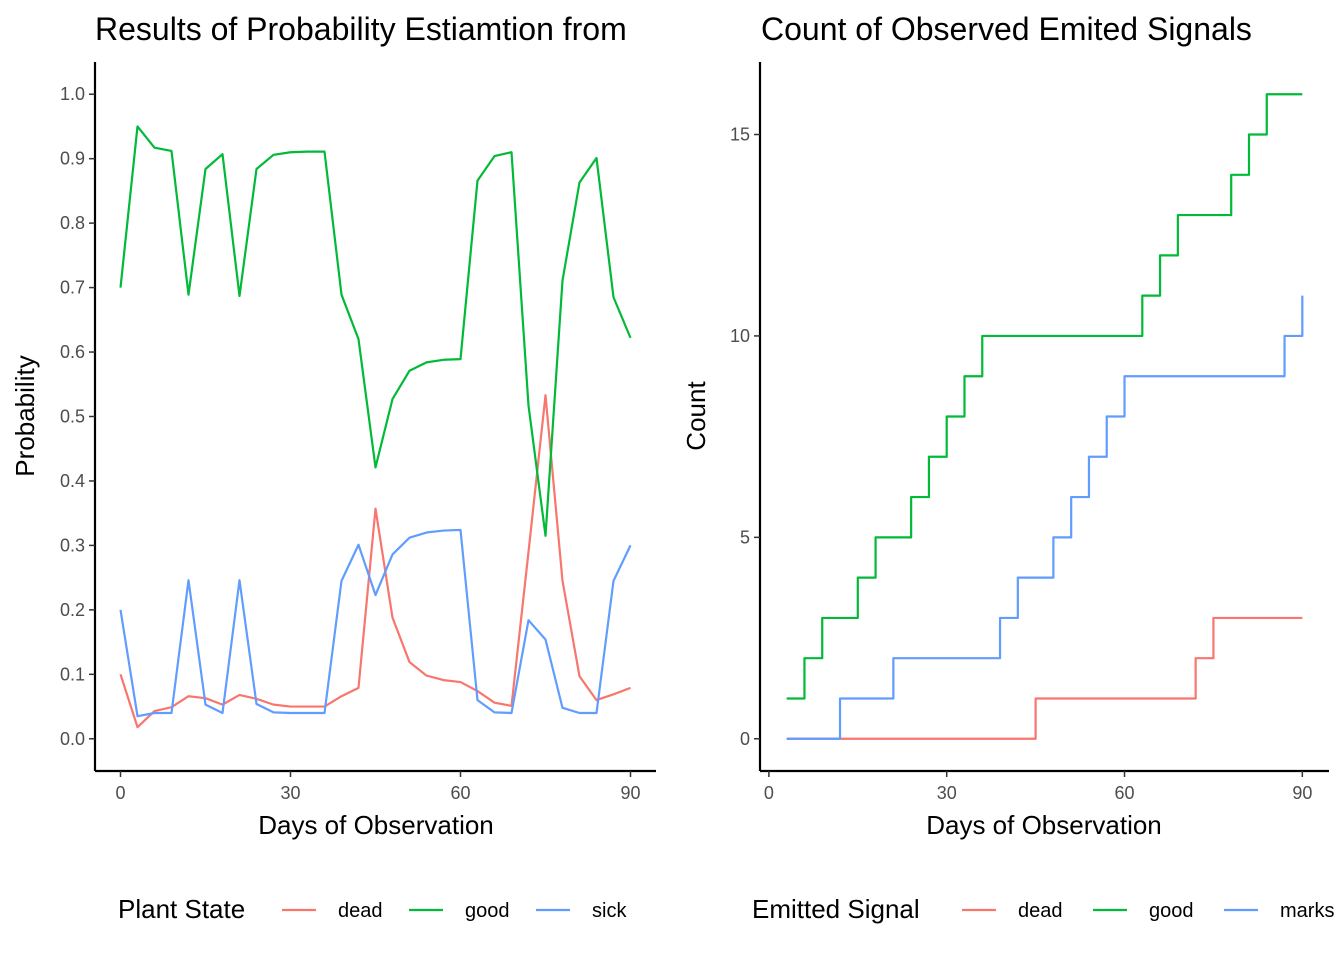 The width and height of the screenshot is (1344, 960). What do you see at coordinates (836, 909) in the screenshot?
I see `emitted-signal-legend-title: Emitted Signal` at bounding box center [836, 909].